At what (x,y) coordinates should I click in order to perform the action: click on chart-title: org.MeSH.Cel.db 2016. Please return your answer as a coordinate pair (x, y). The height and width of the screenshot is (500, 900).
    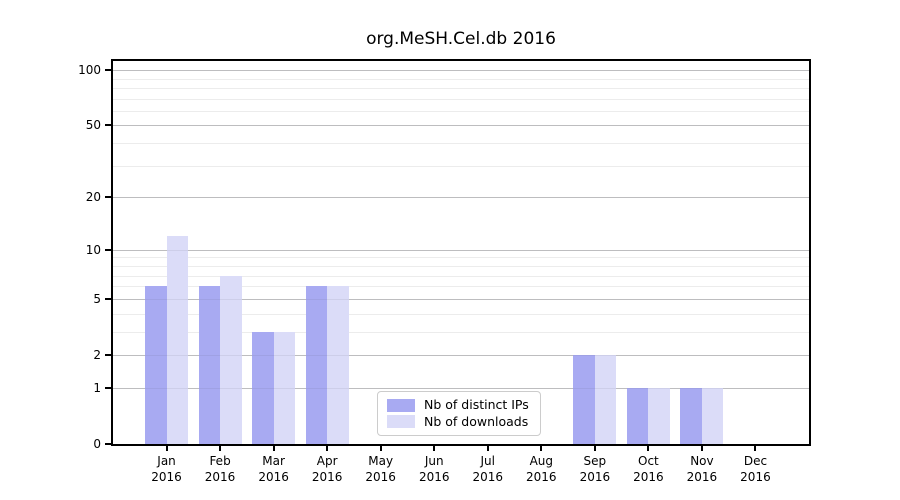
    Looking at the image, I should click on (461, 39).